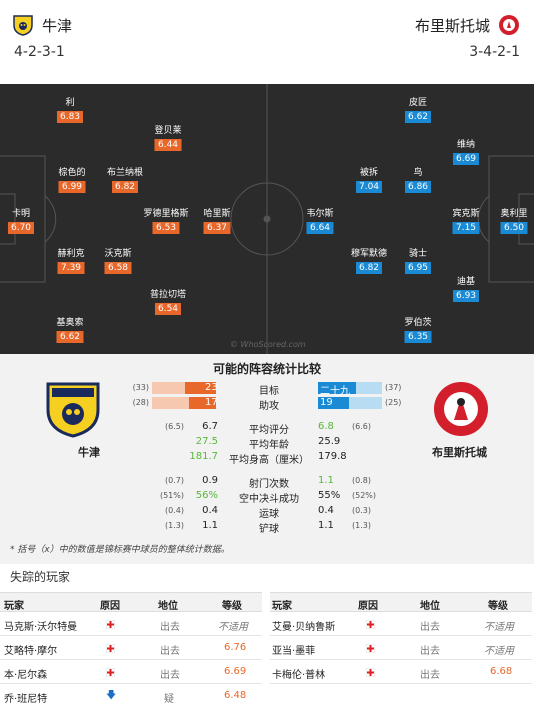 The image size is (534, 721). What do you see at coordinates (418, 261) in the screenshot?
I see `away-player: 骑士 6.95` at bounding box center [418, 261].